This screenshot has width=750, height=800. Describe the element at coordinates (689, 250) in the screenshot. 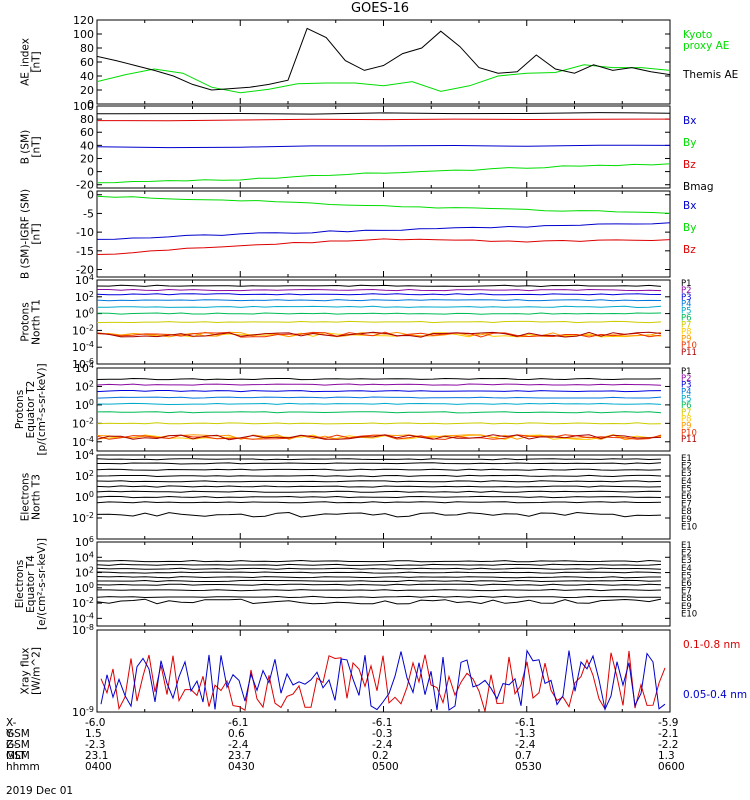

I see `legend-entry: Bz` at that location.